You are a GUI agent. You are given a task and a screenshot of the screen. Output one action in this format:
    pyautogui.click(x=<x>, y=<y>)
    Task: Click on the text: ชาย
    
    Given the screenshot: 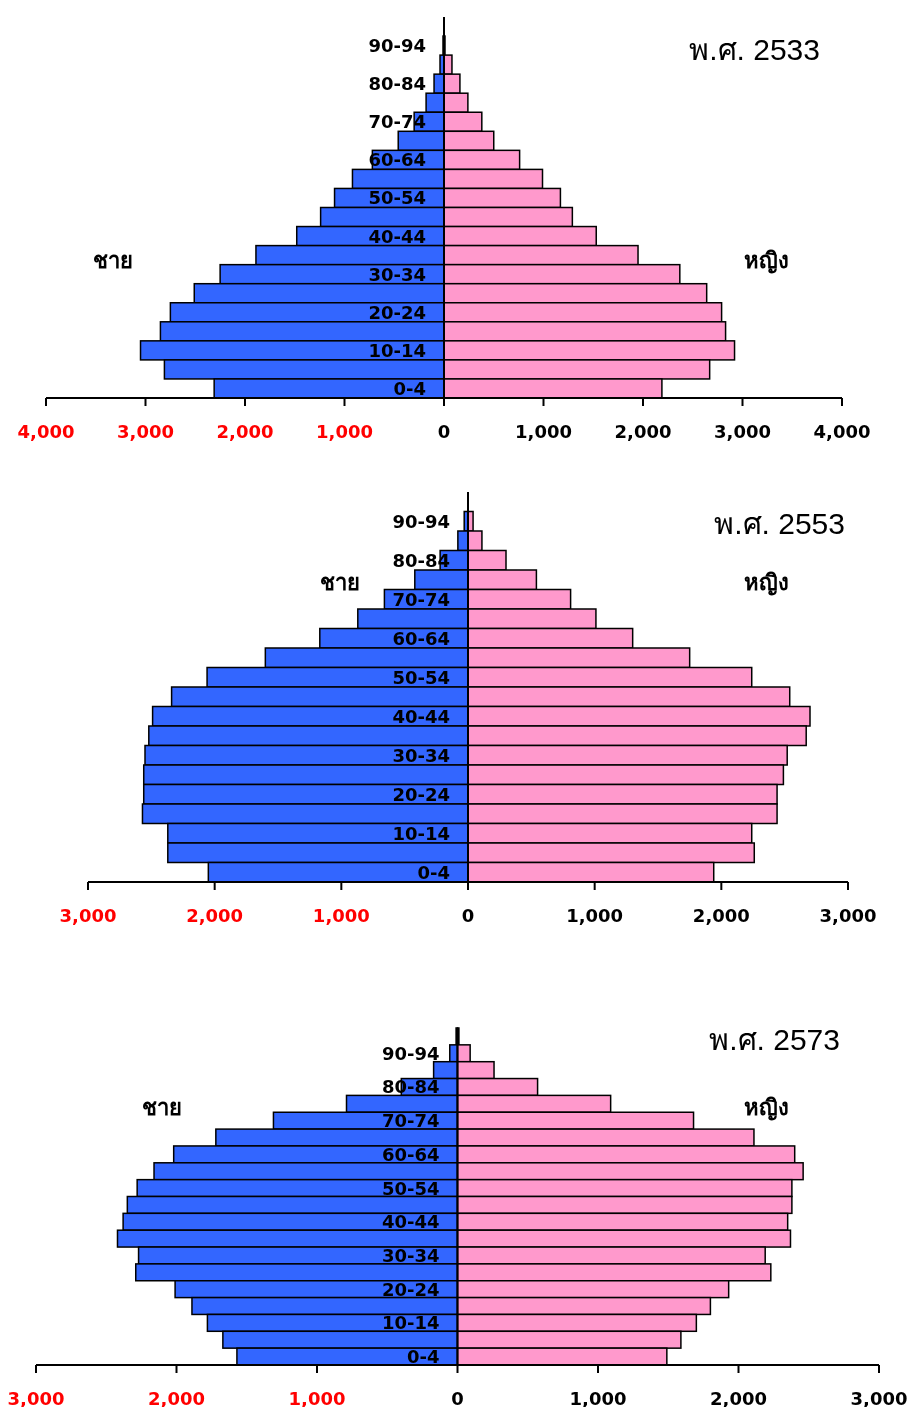 What is the action you would take?
    pyautogui.click(x=113, y=260)
    